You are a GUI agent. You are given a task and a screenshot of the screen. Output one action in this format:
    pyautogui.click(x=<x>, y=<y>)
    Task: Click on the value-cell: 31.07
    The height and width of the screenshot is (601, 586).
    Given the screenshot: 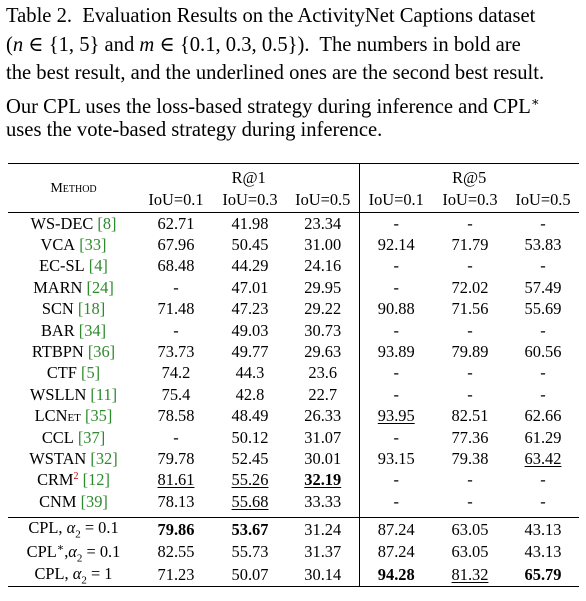 What is the action you would take?
    pyautogui.click(x=323, y=437)
    